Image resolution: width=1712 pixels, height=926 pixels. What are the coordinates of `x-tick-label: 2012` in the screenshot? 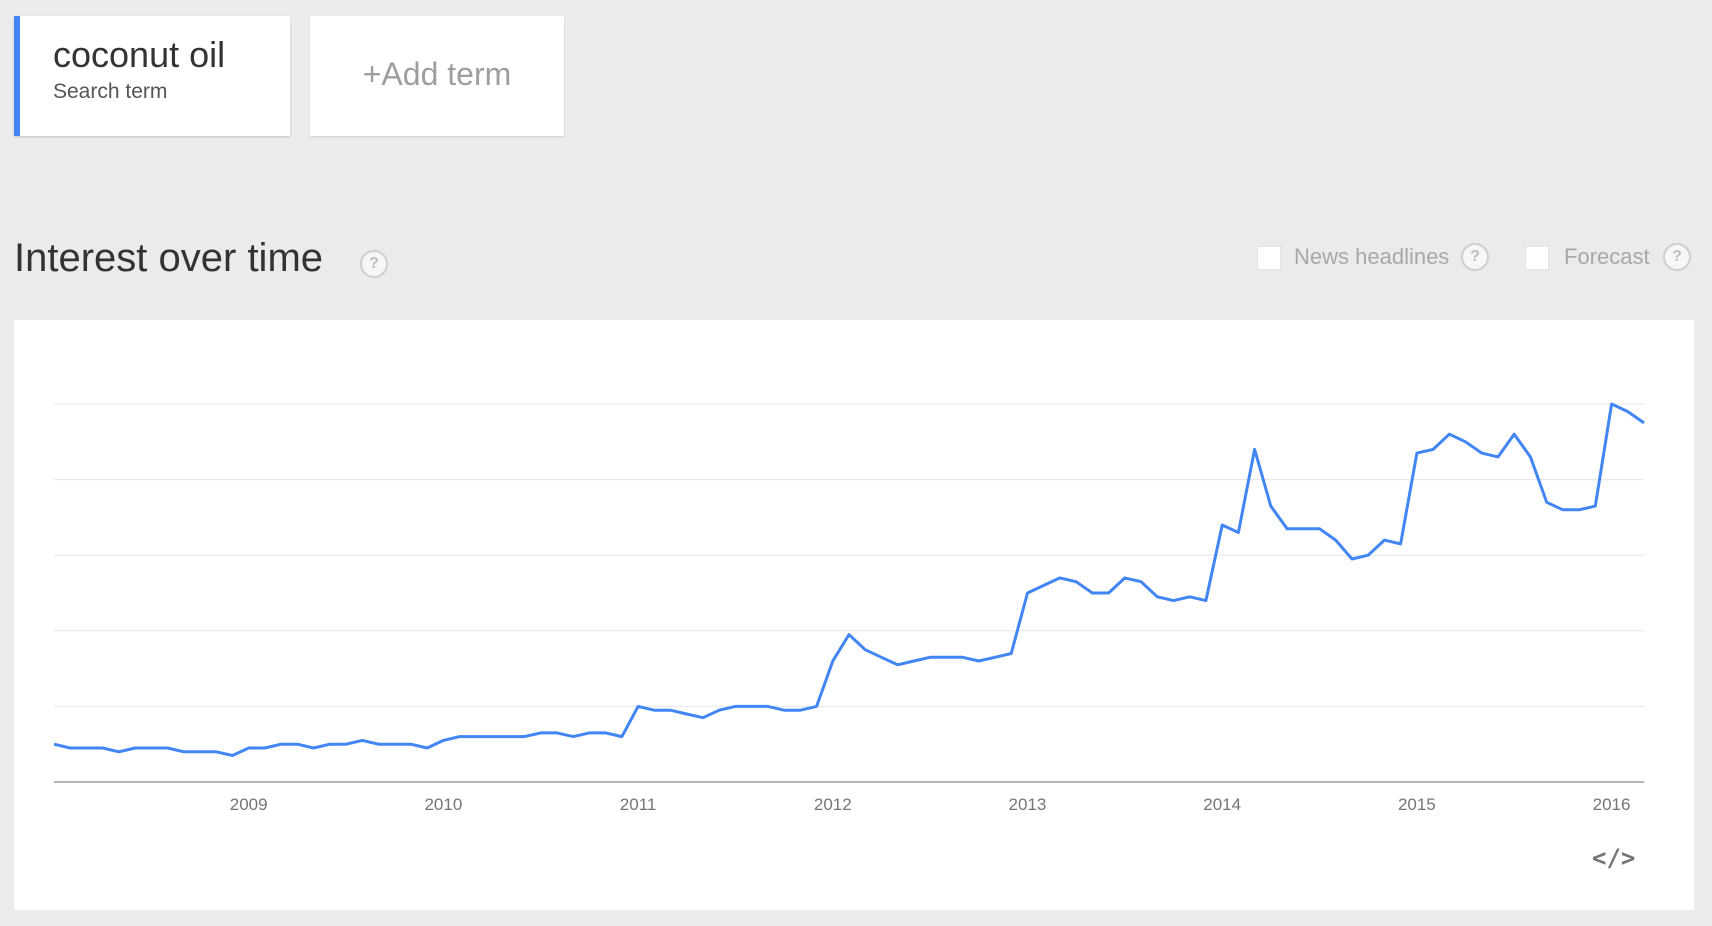 It's located at (833, 804).